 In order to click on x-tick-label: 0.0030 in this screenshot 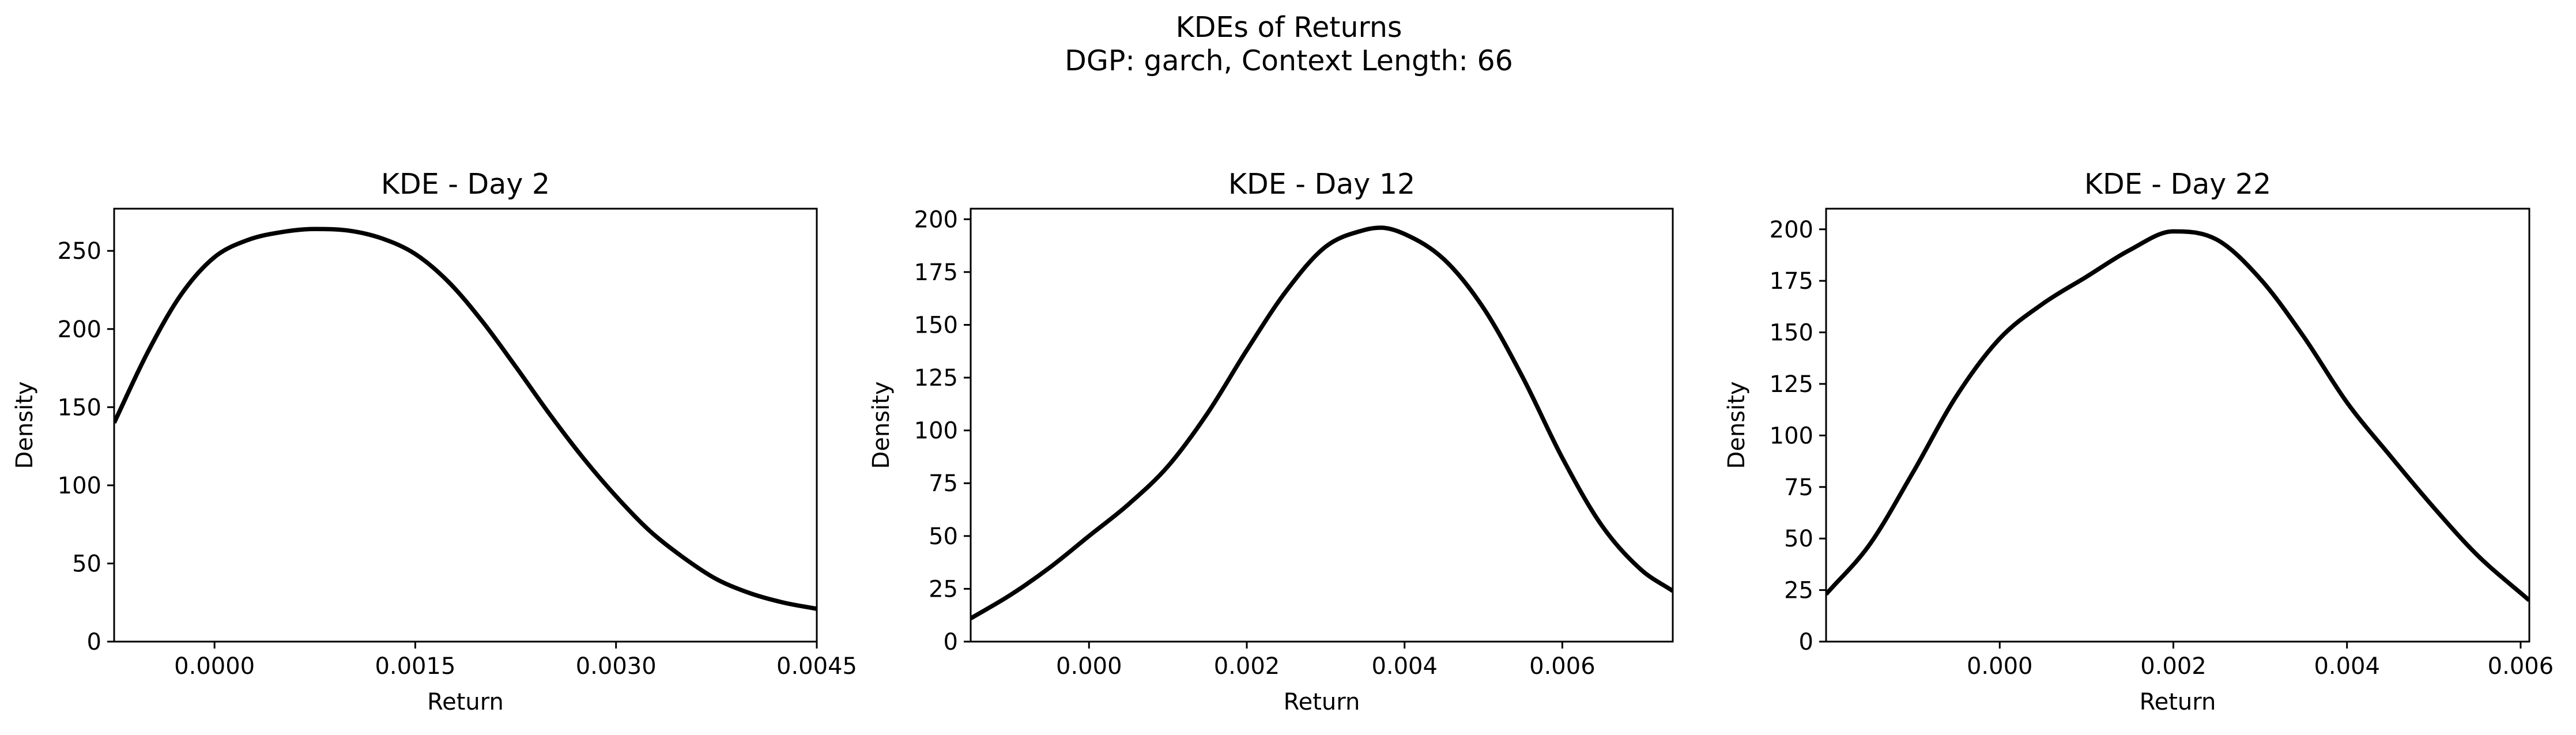, I will do `click(616, 666)`.